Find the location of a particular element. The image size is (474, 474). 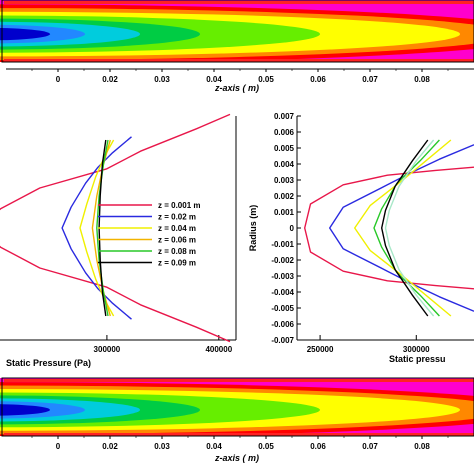

y-tick-label: -0.002 is located at coordinates (282, 260).